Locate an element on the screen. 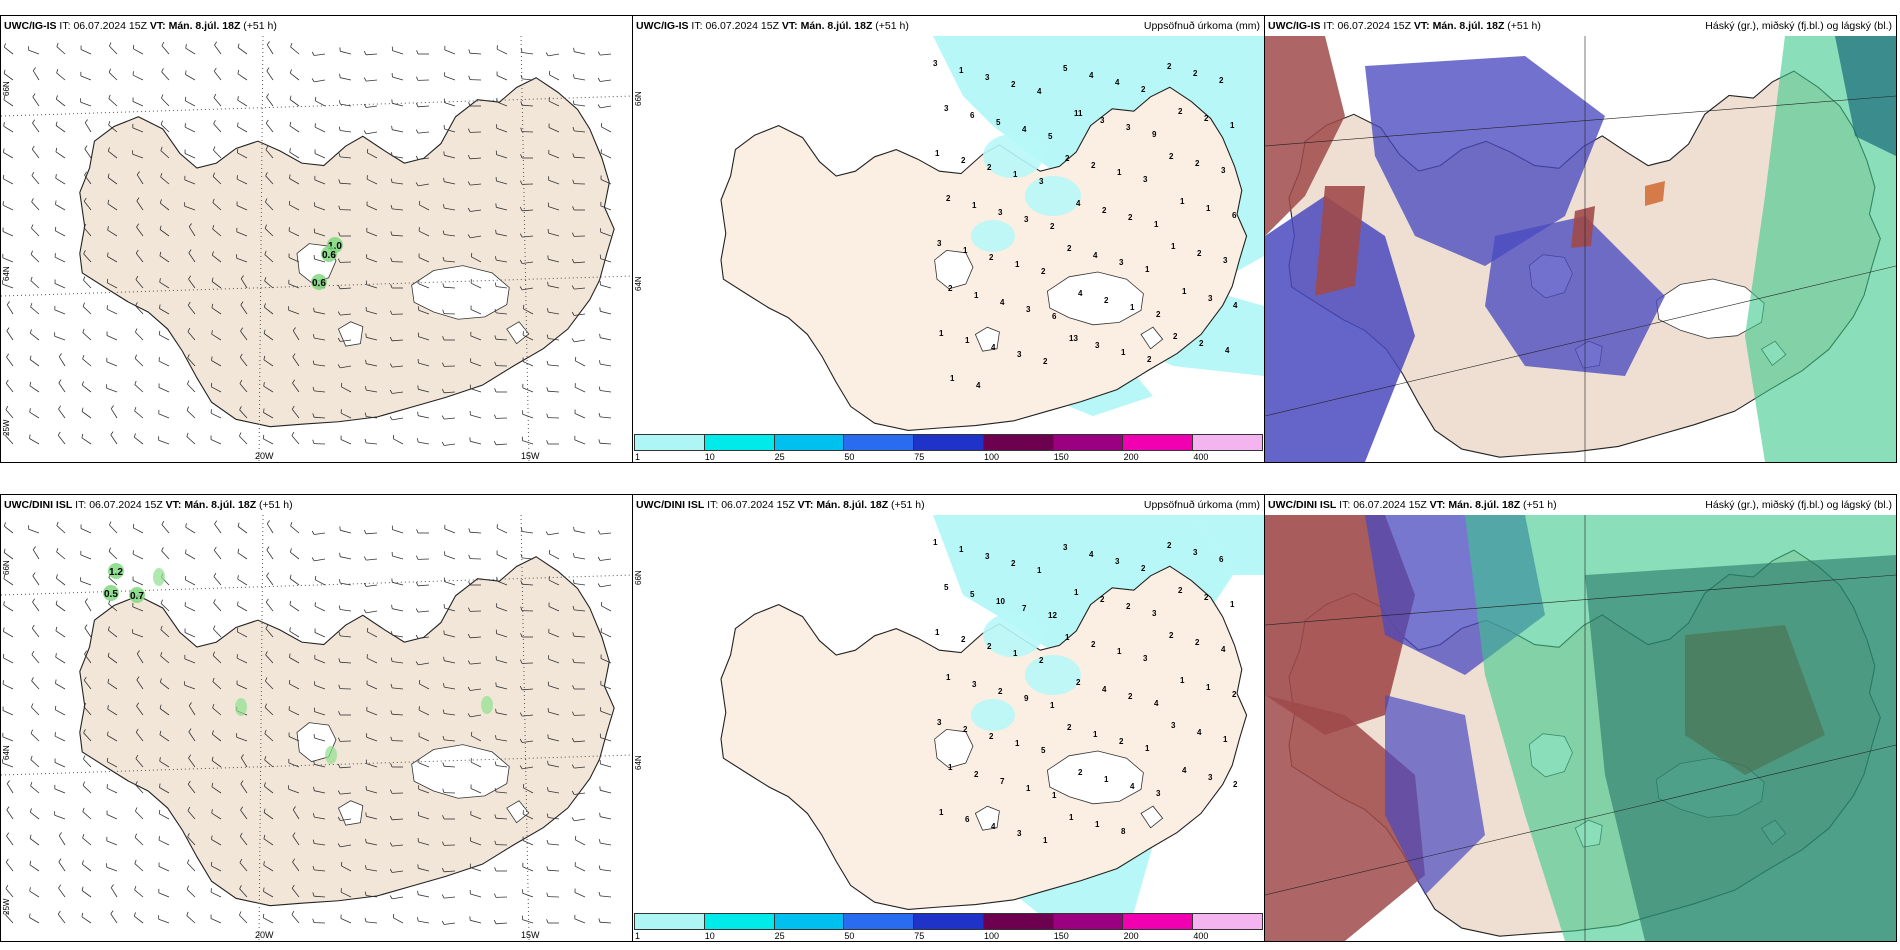 This screenshot has height=950, width=1900. precip-value: 0.7 is located at coordinates (137, 596).